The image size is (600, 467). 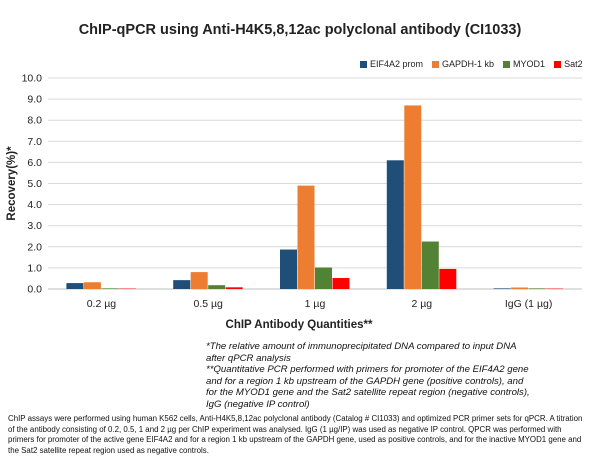 I want to click on y-axis-title: Recovery(%)*, so click(x=12, y=183).